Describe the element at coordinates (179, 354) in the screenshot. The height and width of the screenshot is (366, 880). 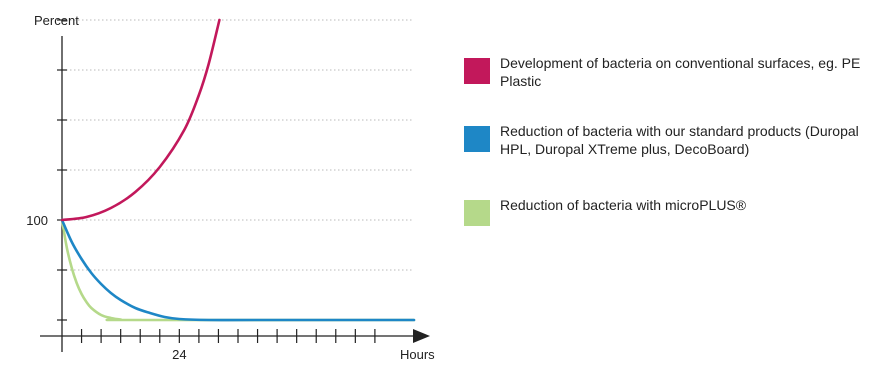
I see `x-tick-label: 24` at that location.